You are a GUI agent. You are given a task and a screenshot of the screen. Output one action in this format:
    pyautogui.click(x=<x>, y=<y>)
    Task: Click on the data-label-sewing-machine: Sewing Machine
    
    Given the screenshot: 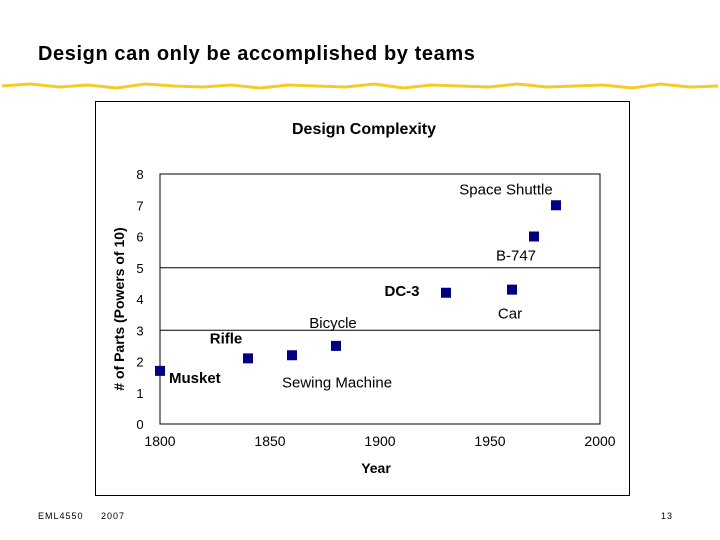 What is the action you would take?
    pyautogui.click(x=337, y=382)
    